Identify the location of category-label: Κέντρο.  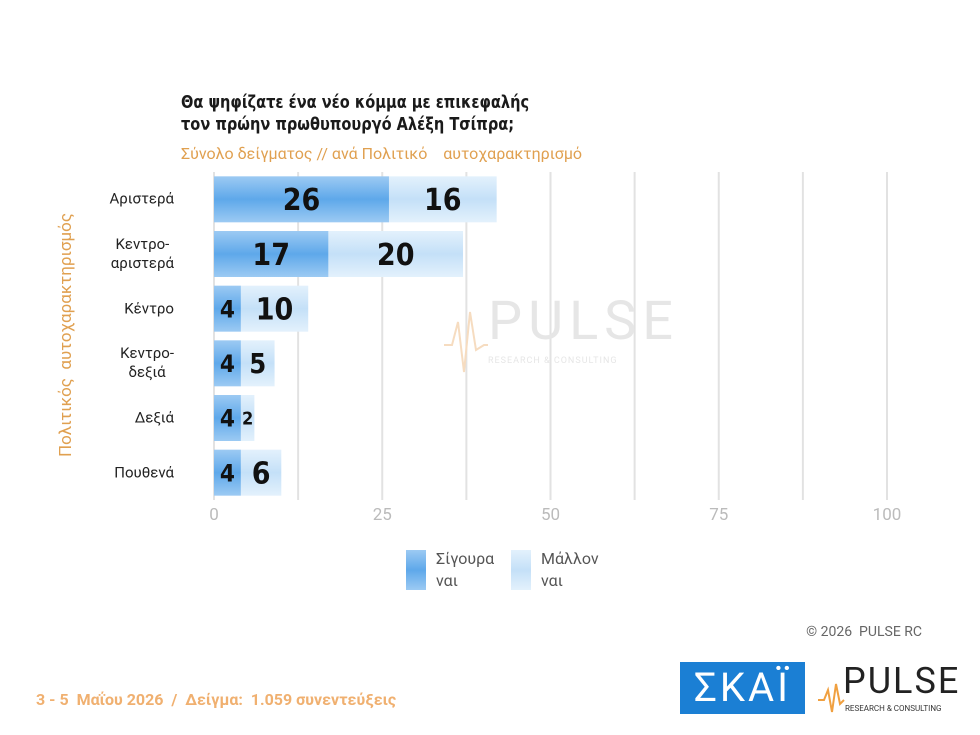
(149, 308).